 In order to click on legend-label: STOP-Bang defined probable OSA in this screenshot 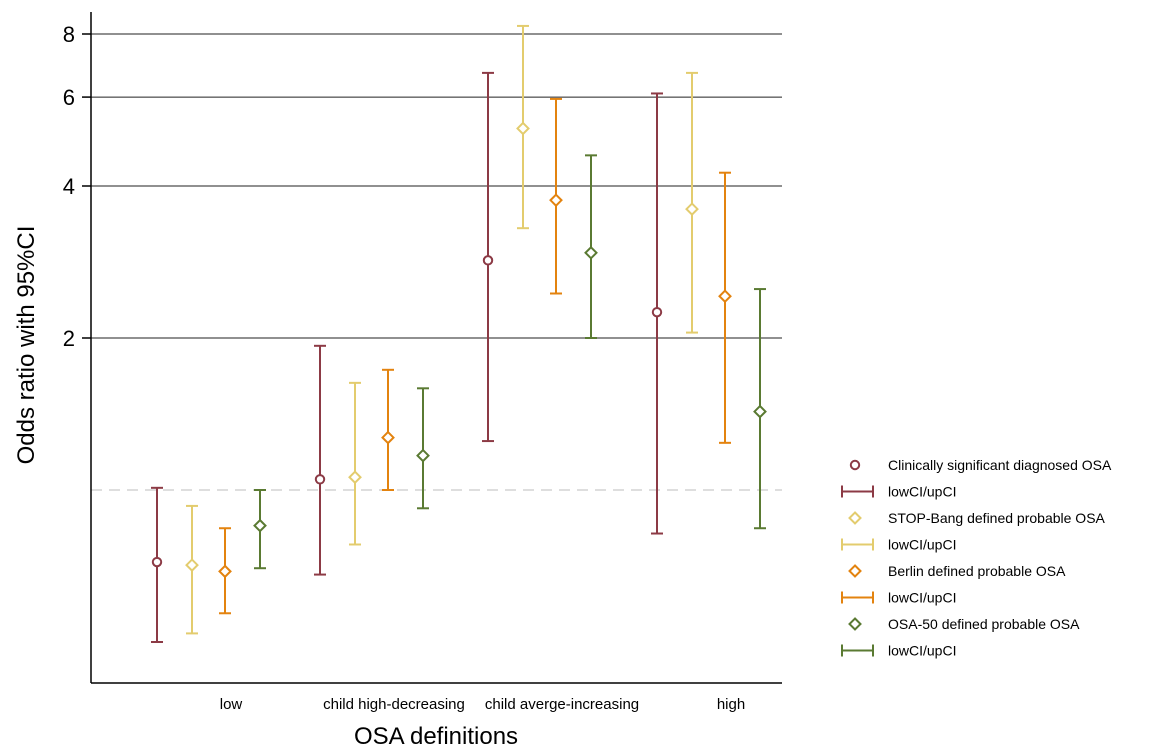, I will do `click(997, 518)`.